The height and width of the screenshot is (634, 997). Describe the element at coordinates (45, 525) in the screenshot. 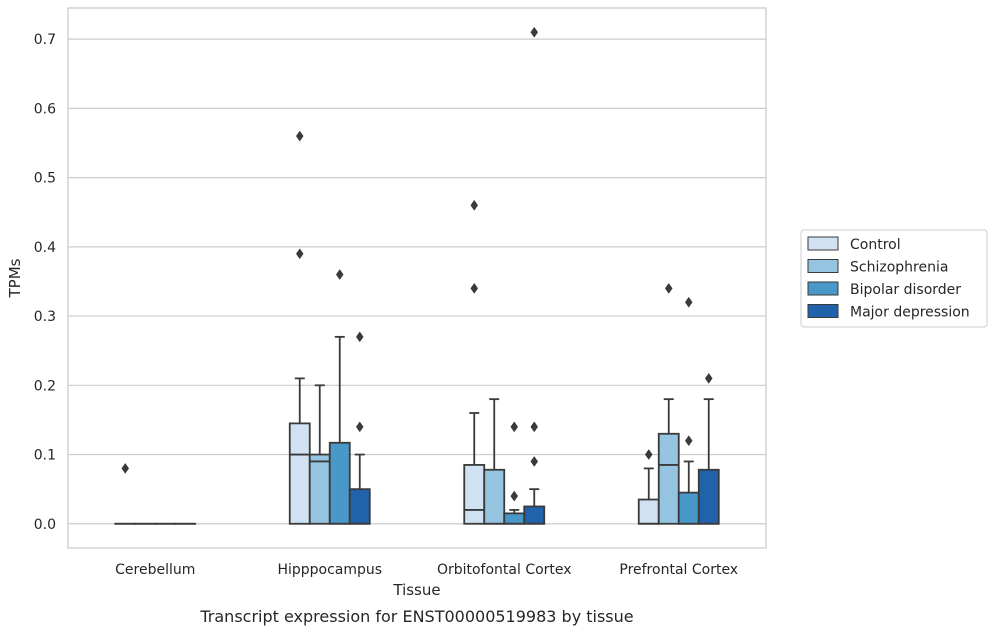

I see `y-tick-label: 0.0` at that location.